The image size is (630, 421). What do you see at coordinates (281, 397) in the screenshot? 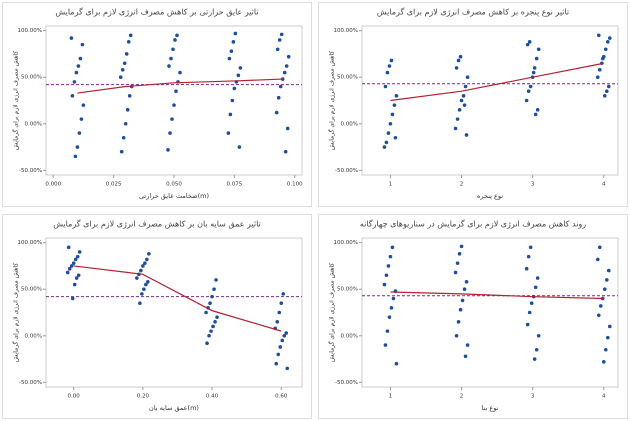
I see `x-tick-label: 0.60` at bounding box center [281, 397].